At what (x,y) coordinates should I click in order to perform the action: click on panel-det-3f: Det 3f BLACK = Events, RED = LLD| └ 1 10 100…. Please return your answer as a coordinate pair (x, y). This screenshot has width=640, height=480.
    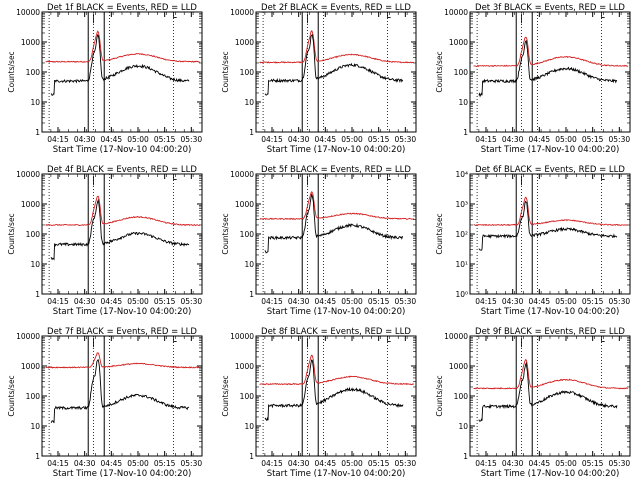
    Looking at the image, I should click on (533, 79).